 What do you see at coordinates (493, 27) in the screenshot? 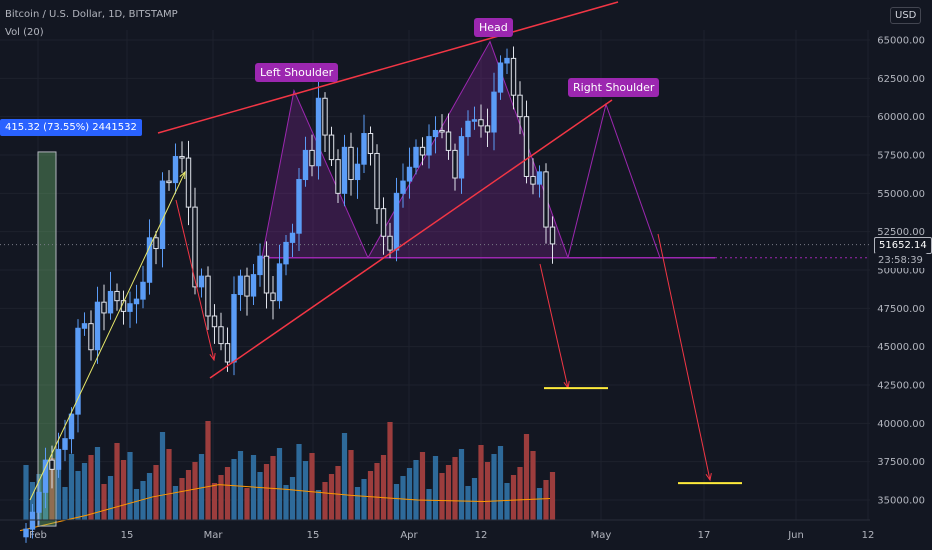
I see `head-label: Head` at bounding box center [493, 27].